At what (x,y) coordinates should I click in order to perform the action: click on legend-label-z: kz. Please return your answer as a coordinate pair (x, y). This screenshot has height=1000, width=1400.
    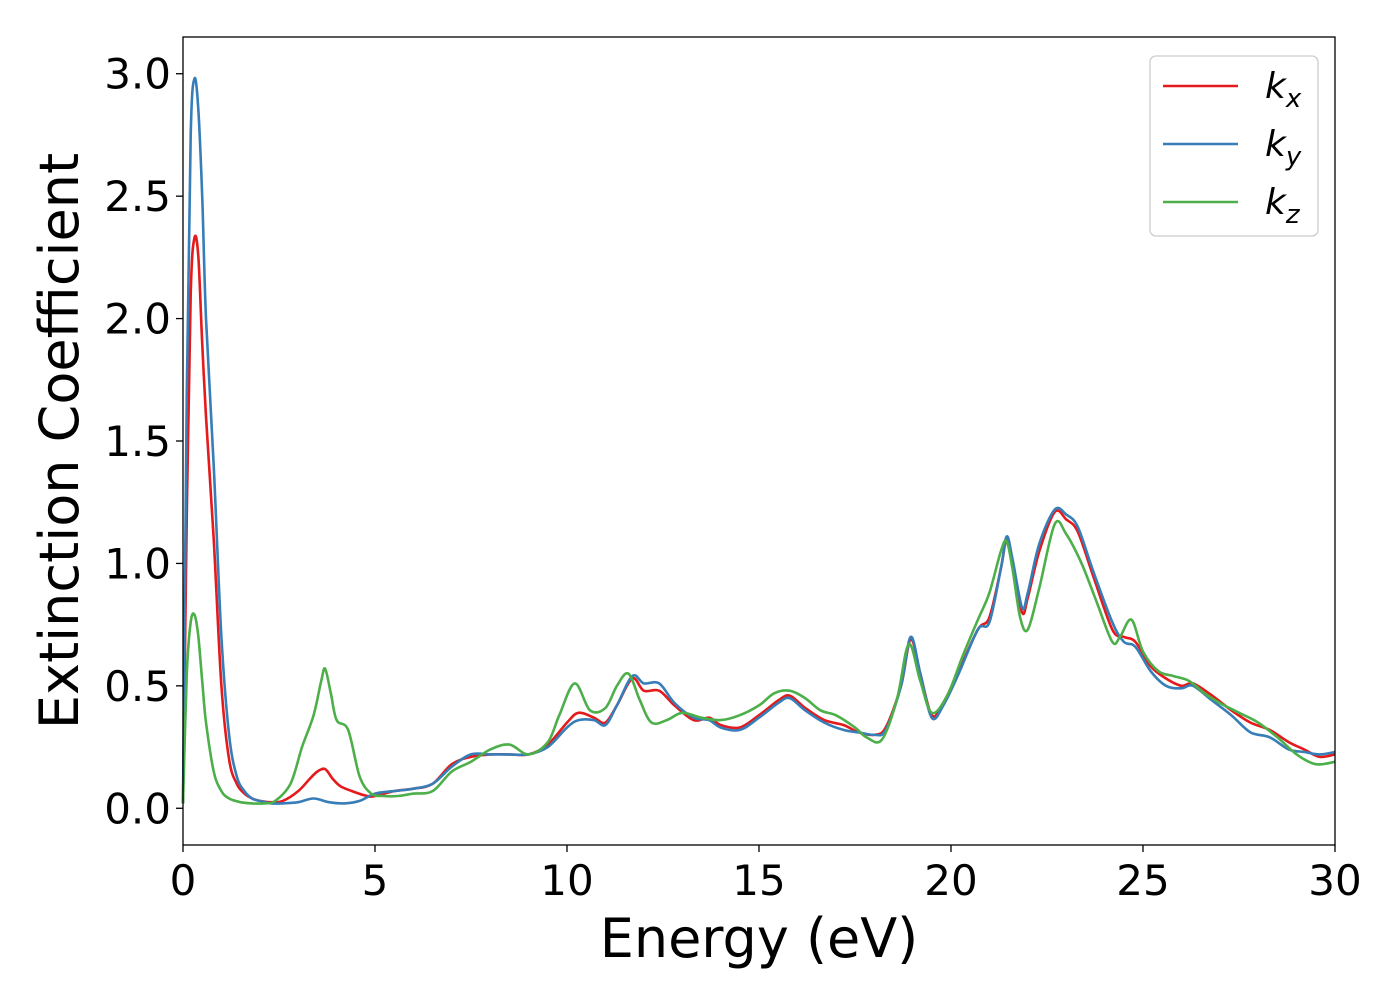
    Looking at the image, I should click on (1283, 206).